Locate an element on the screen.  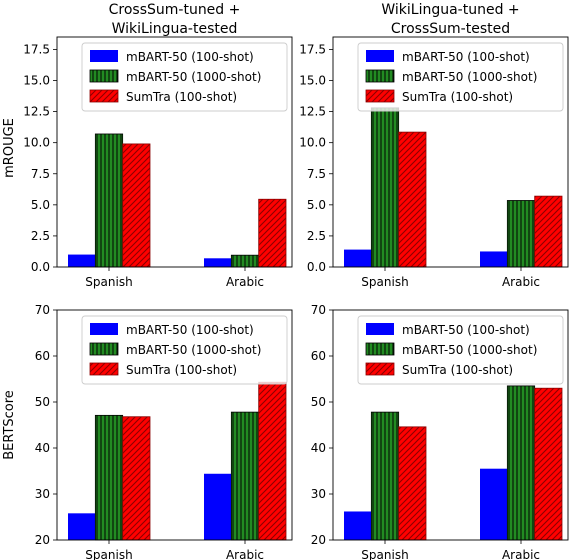
ylabel-bottom: BERTScore is located at coordinates (9, 425).